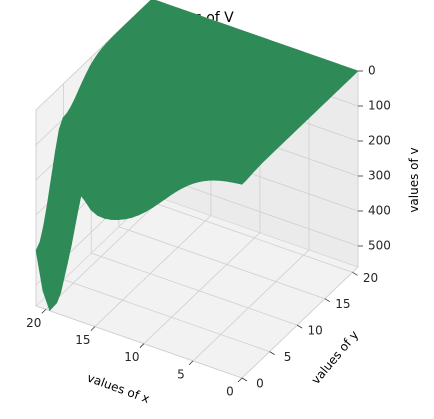 This screenshot has width=434, height=419. Describe the element at coordinates (379, 246) in the screenshot. I see `z-tick-label: 500` at that location.